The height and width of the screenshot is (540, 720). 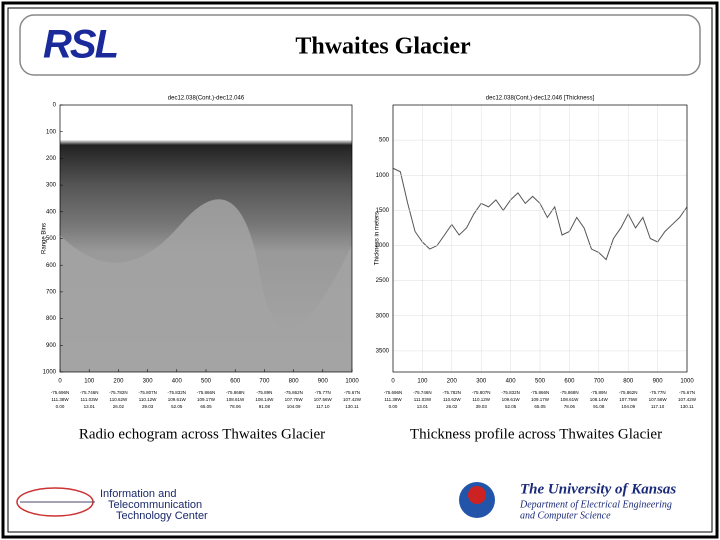 I want to click on logo: RSL, so click(x=80, y=45).